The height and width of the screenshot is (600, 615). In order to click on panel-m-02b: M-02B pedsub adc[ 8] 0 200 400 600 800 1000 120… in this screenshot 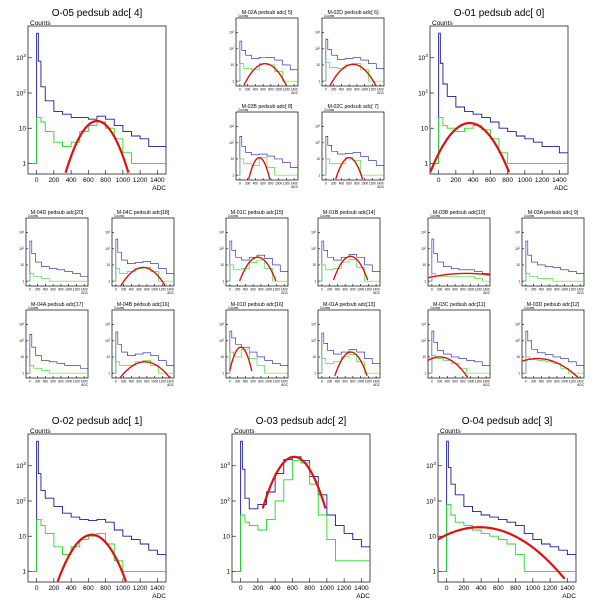, I will do `click(264, 146)`.